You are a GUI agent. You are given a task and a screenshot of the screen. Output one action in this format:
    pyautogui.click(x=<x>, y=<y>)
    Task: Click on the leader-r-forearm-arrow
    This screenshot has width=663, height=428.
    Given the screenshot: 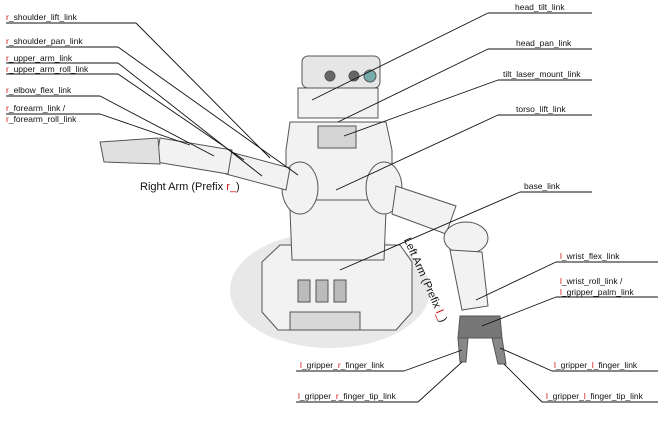 What is the action you would take?
    pyautogui.click(x=145, y=129)
    